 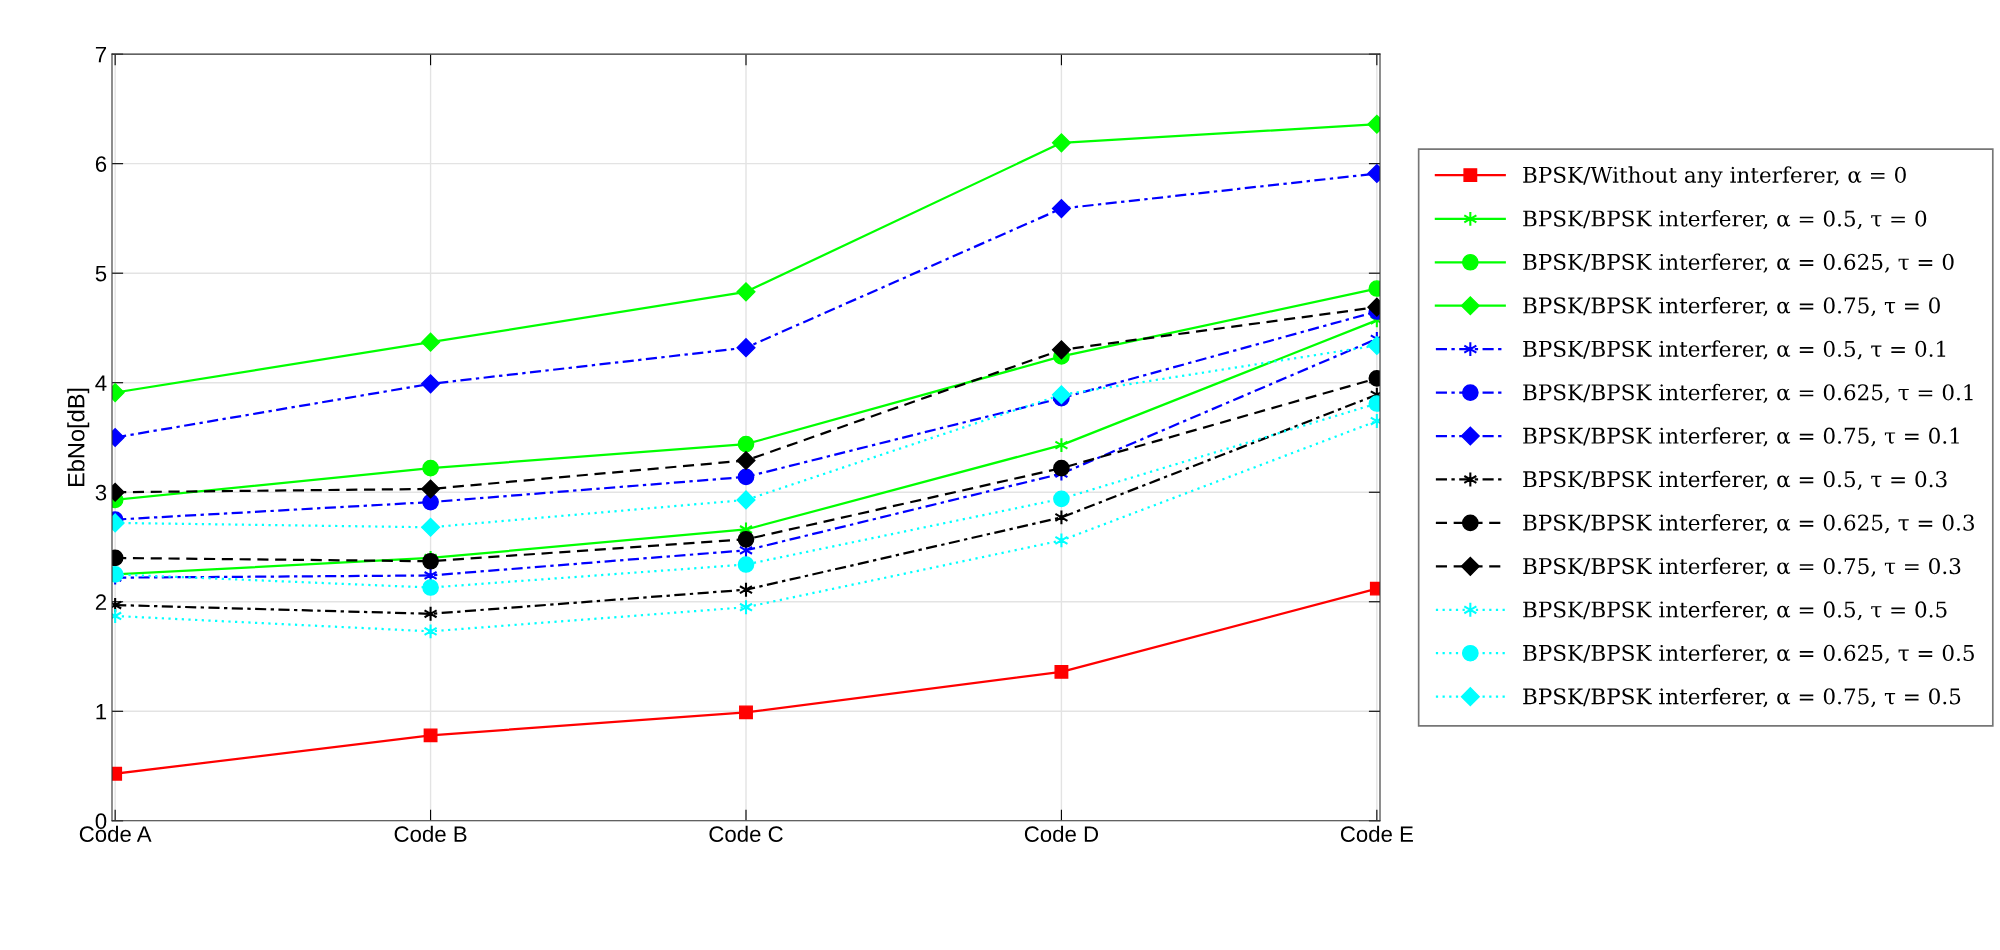 What do you see at coordinates (101, 273) in the screenshot?
I see `y-tick-label: 5` at bounding box center [101, 273].